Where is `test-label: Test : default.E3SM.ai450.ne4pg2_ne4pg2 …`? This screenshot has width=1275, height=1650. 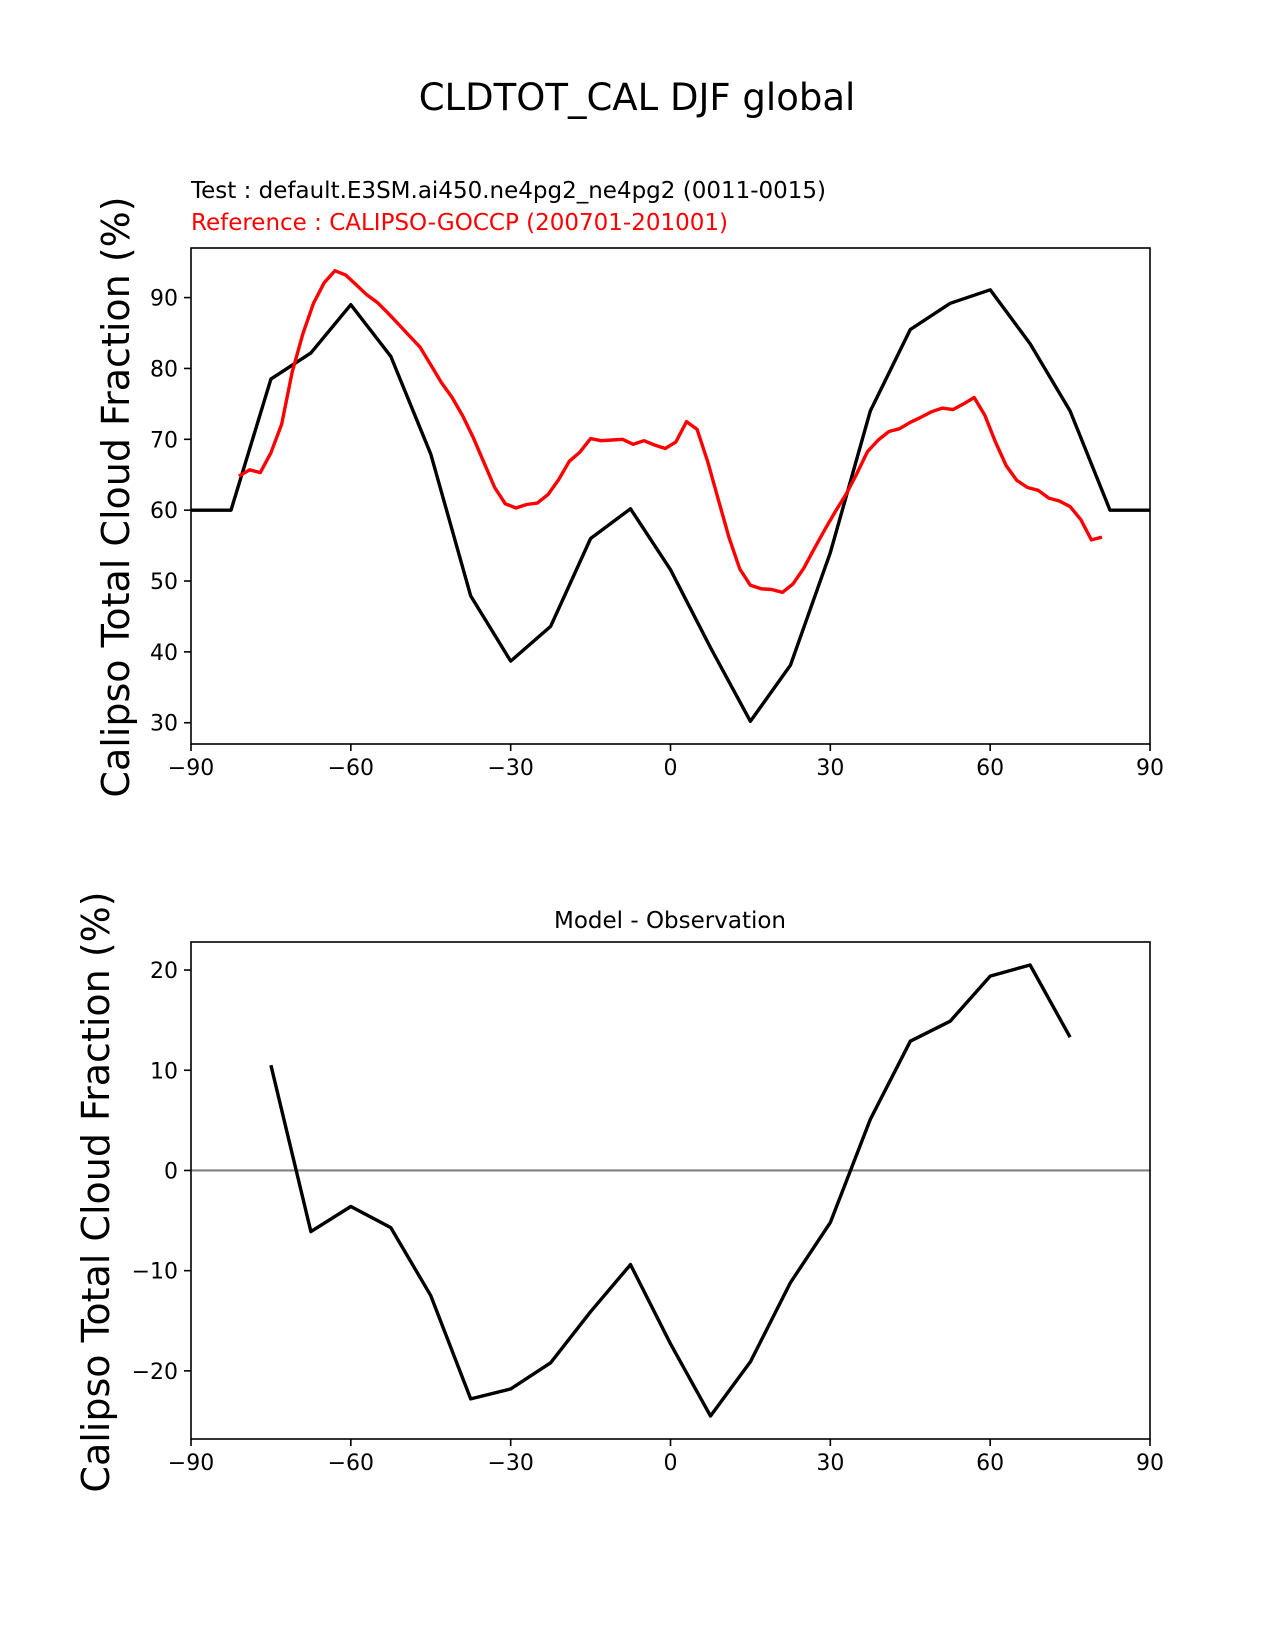
test-label: Test : default.E3SM.ai450.ne4pg2_ne4pg2 … is located at coordinates (508, 191).